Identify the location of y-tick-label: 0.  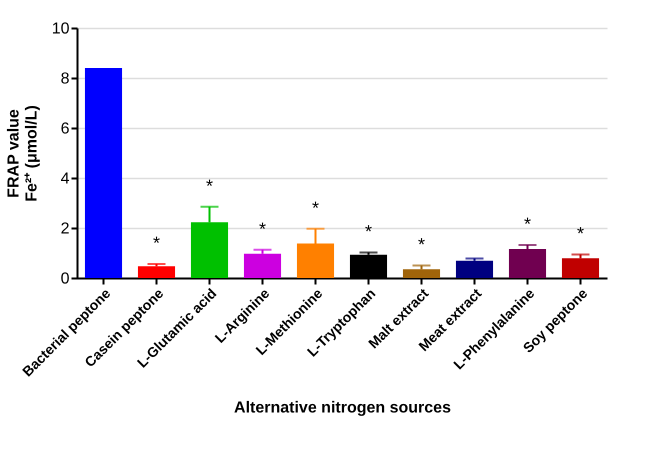
(65, 279).